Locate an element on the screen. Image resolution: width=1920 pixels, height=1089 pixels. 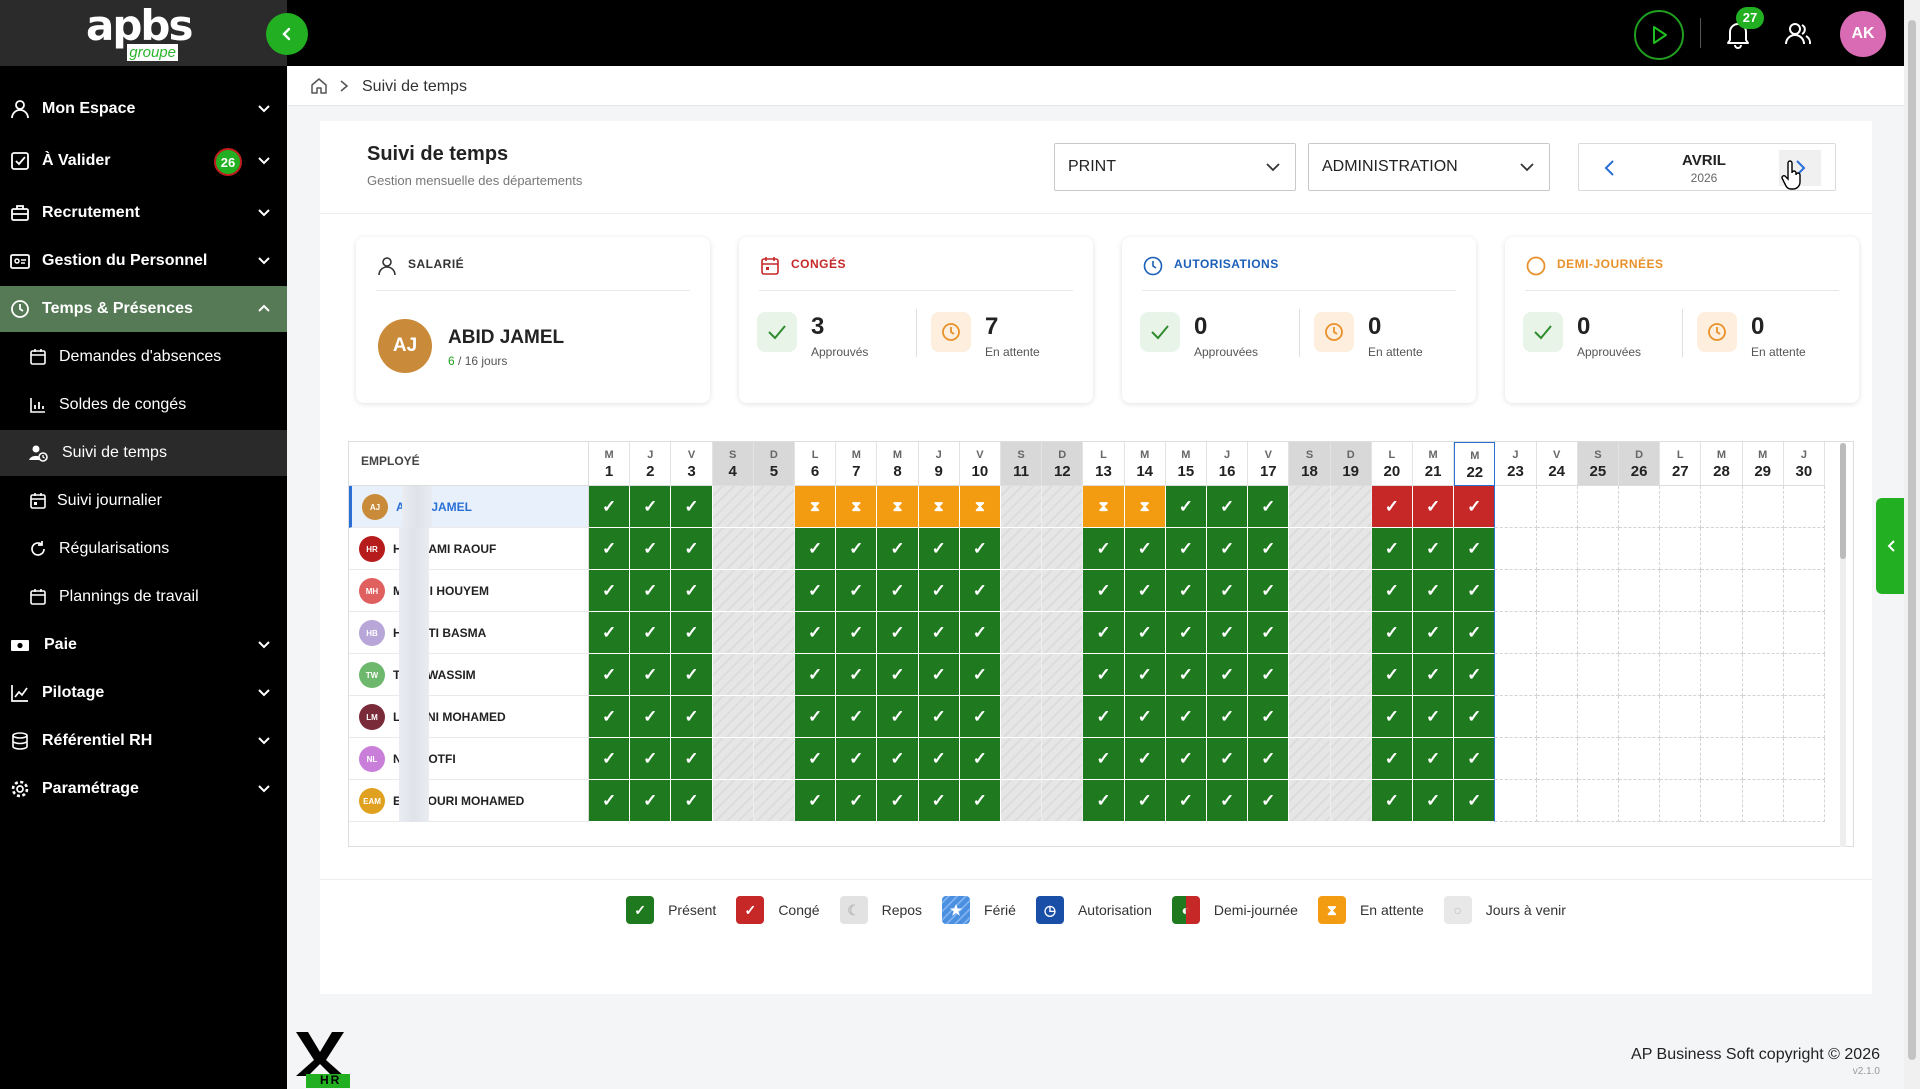
employee-row: MH M I HOUYEM ✓ ✓ ✓ ✓ ✓ ✓ ✓ ✓ ✓ ✓ ✓ ✓ ✓ ✓ ✓ ✓ is located at coordinates (1101, 591).